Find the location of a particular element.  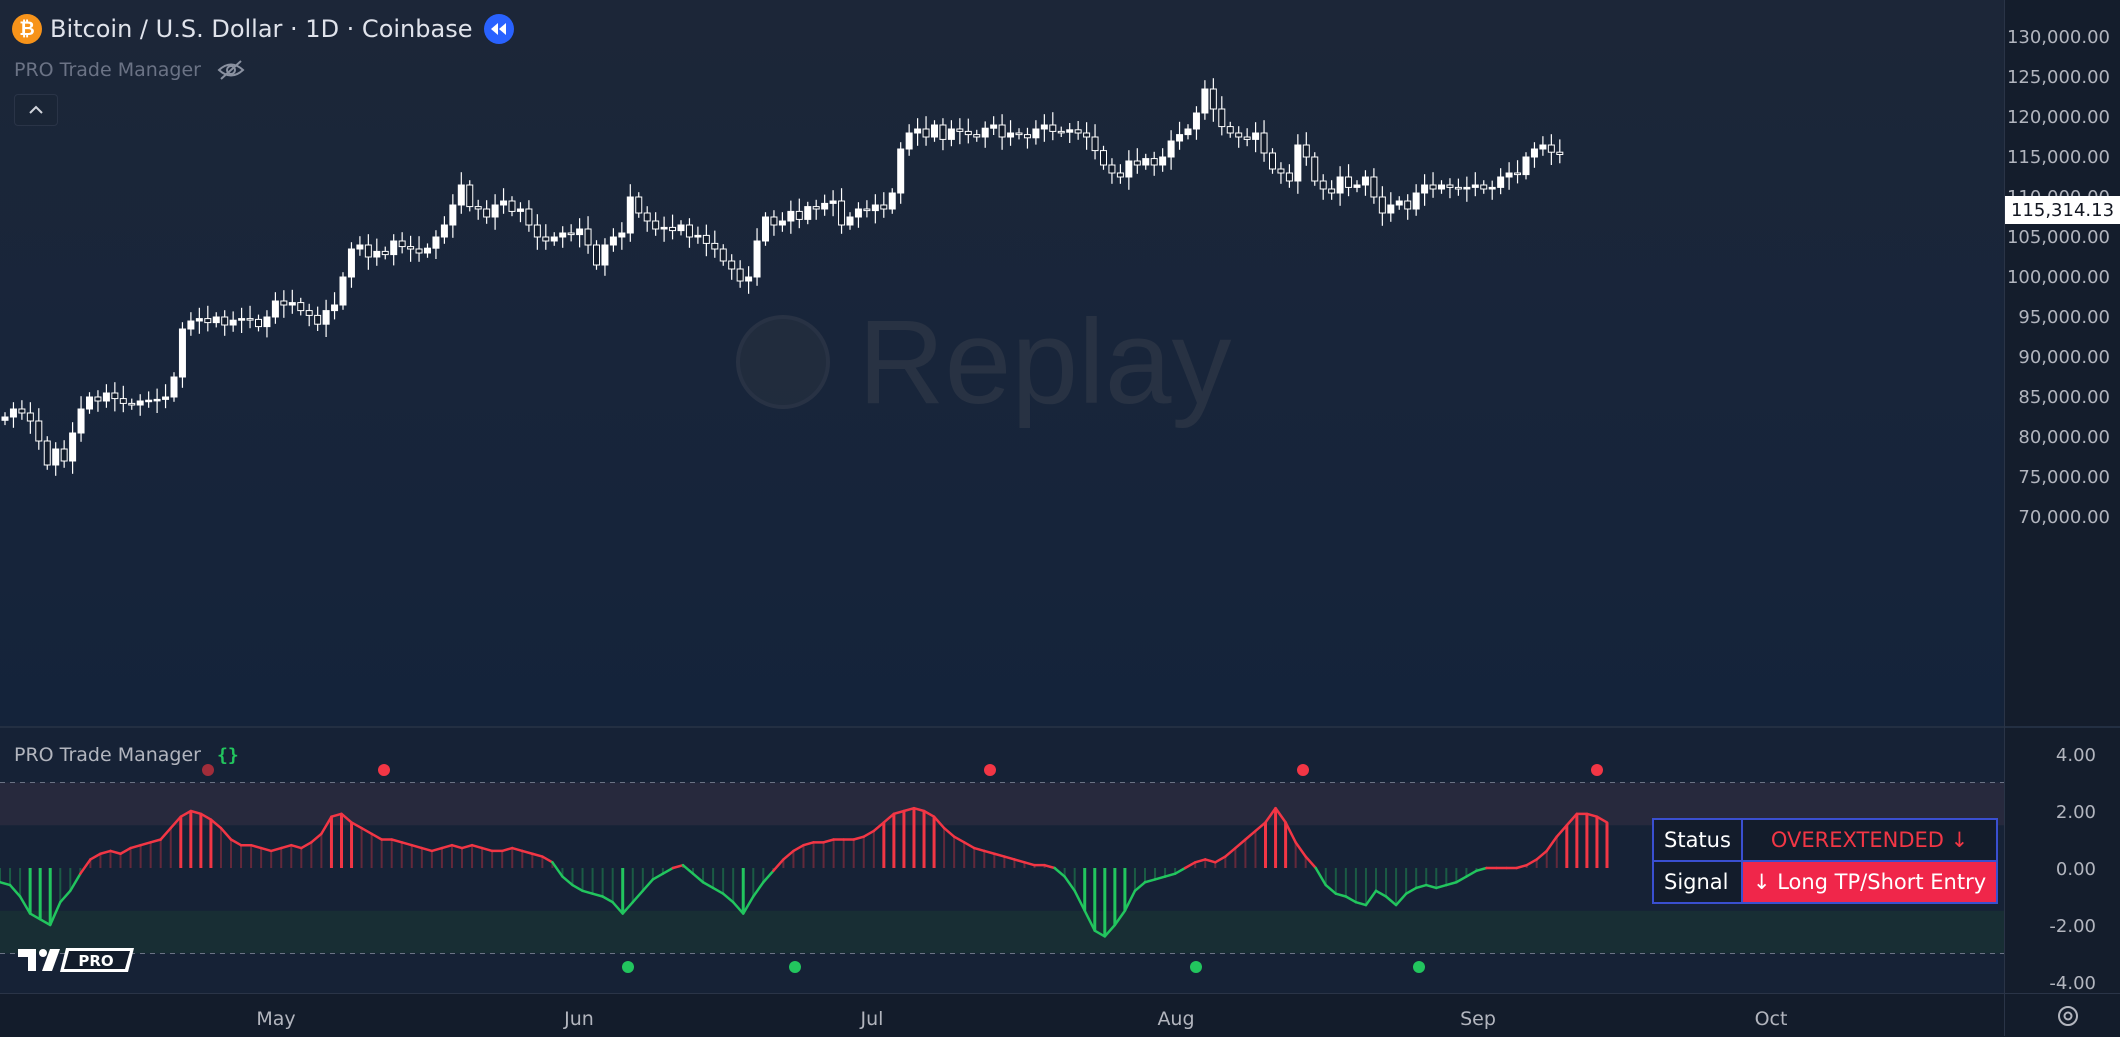

replay-rewind-icon is located at coordinates (499, 29).